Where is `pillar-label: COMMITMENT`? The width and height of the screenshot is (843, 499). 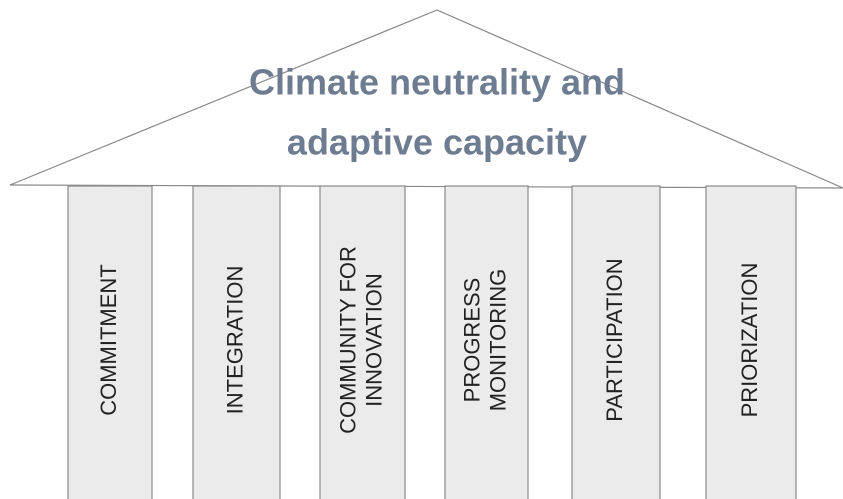 pillar-label: COMMITMENT is located at coordinates (108, 340).